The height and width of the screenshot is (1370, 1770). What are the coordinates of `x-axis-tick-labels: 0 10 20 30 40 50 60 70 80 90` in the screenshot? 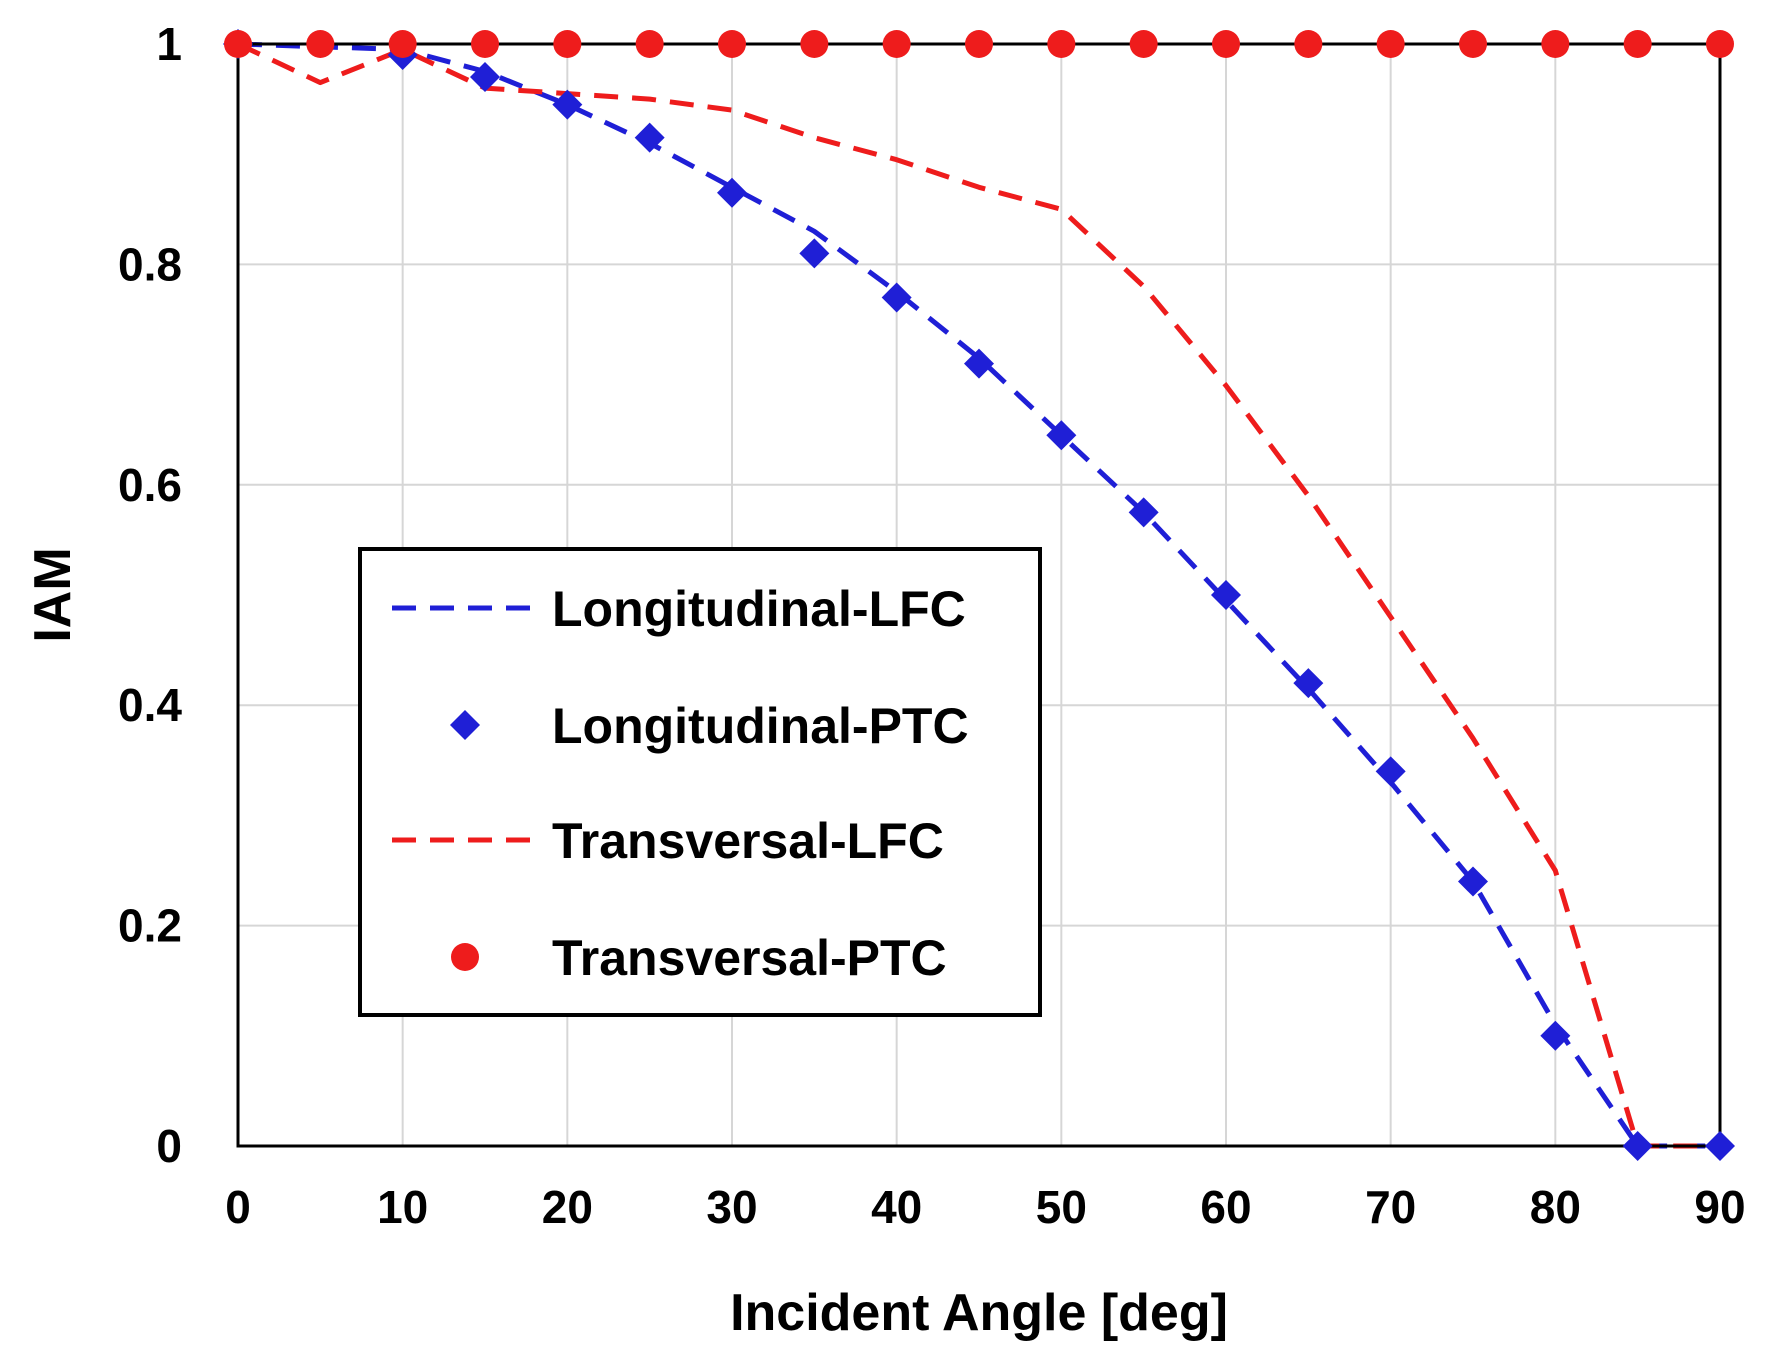 It's located at (985, 1207).